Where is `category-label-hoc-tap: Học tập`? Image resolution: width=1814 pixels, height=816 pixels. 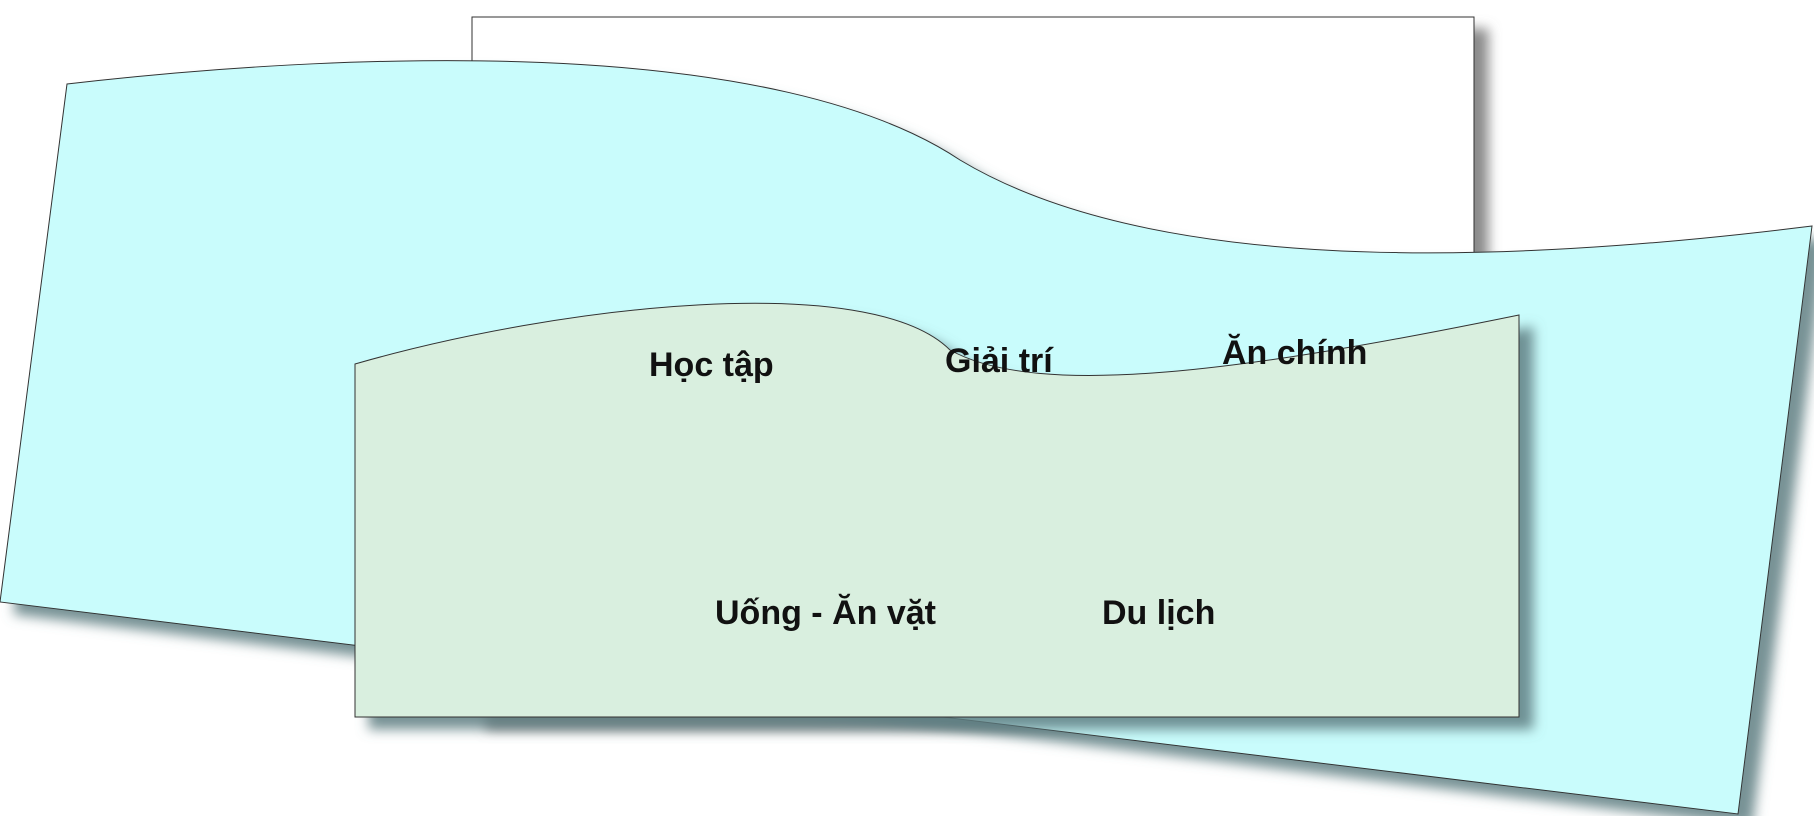 category-label-hoc-tap: Học tập is located at coordinates (711, 365).